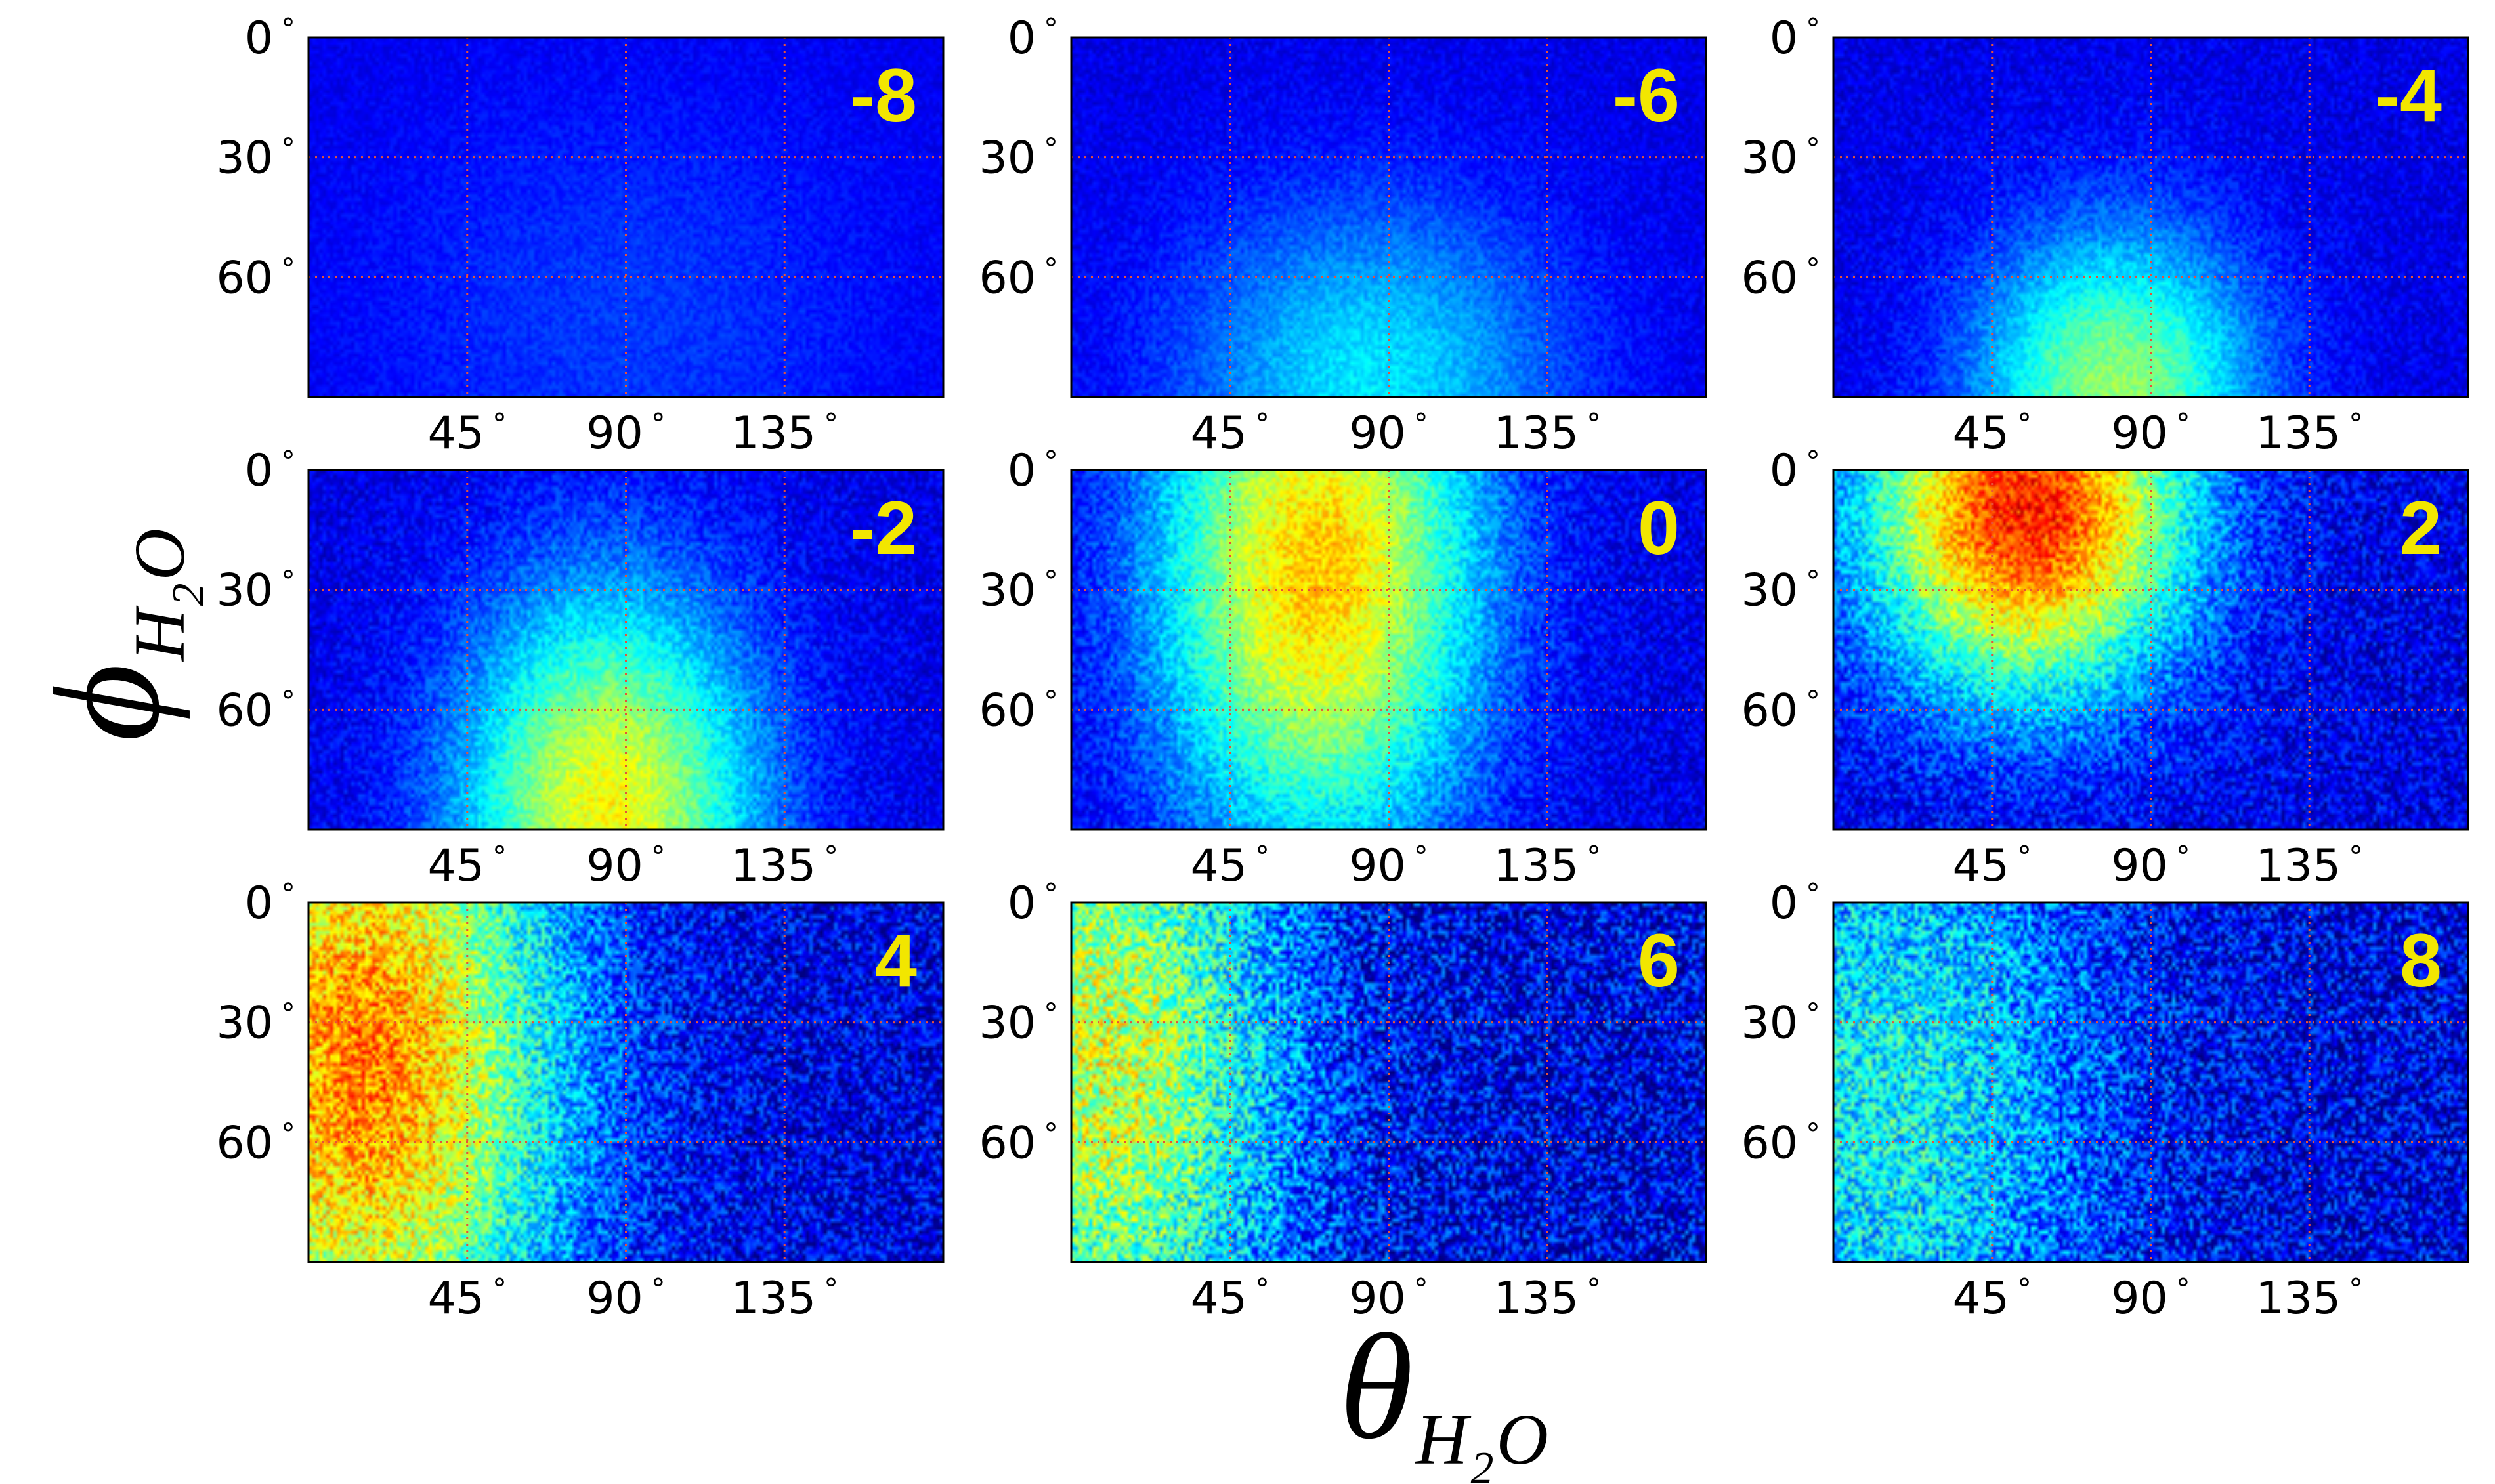  I want to click on heatmap-panel: 45 ° 90 ° 135 ° 0 ° 30 ° 60 ° 6, so click(1343, 1101).